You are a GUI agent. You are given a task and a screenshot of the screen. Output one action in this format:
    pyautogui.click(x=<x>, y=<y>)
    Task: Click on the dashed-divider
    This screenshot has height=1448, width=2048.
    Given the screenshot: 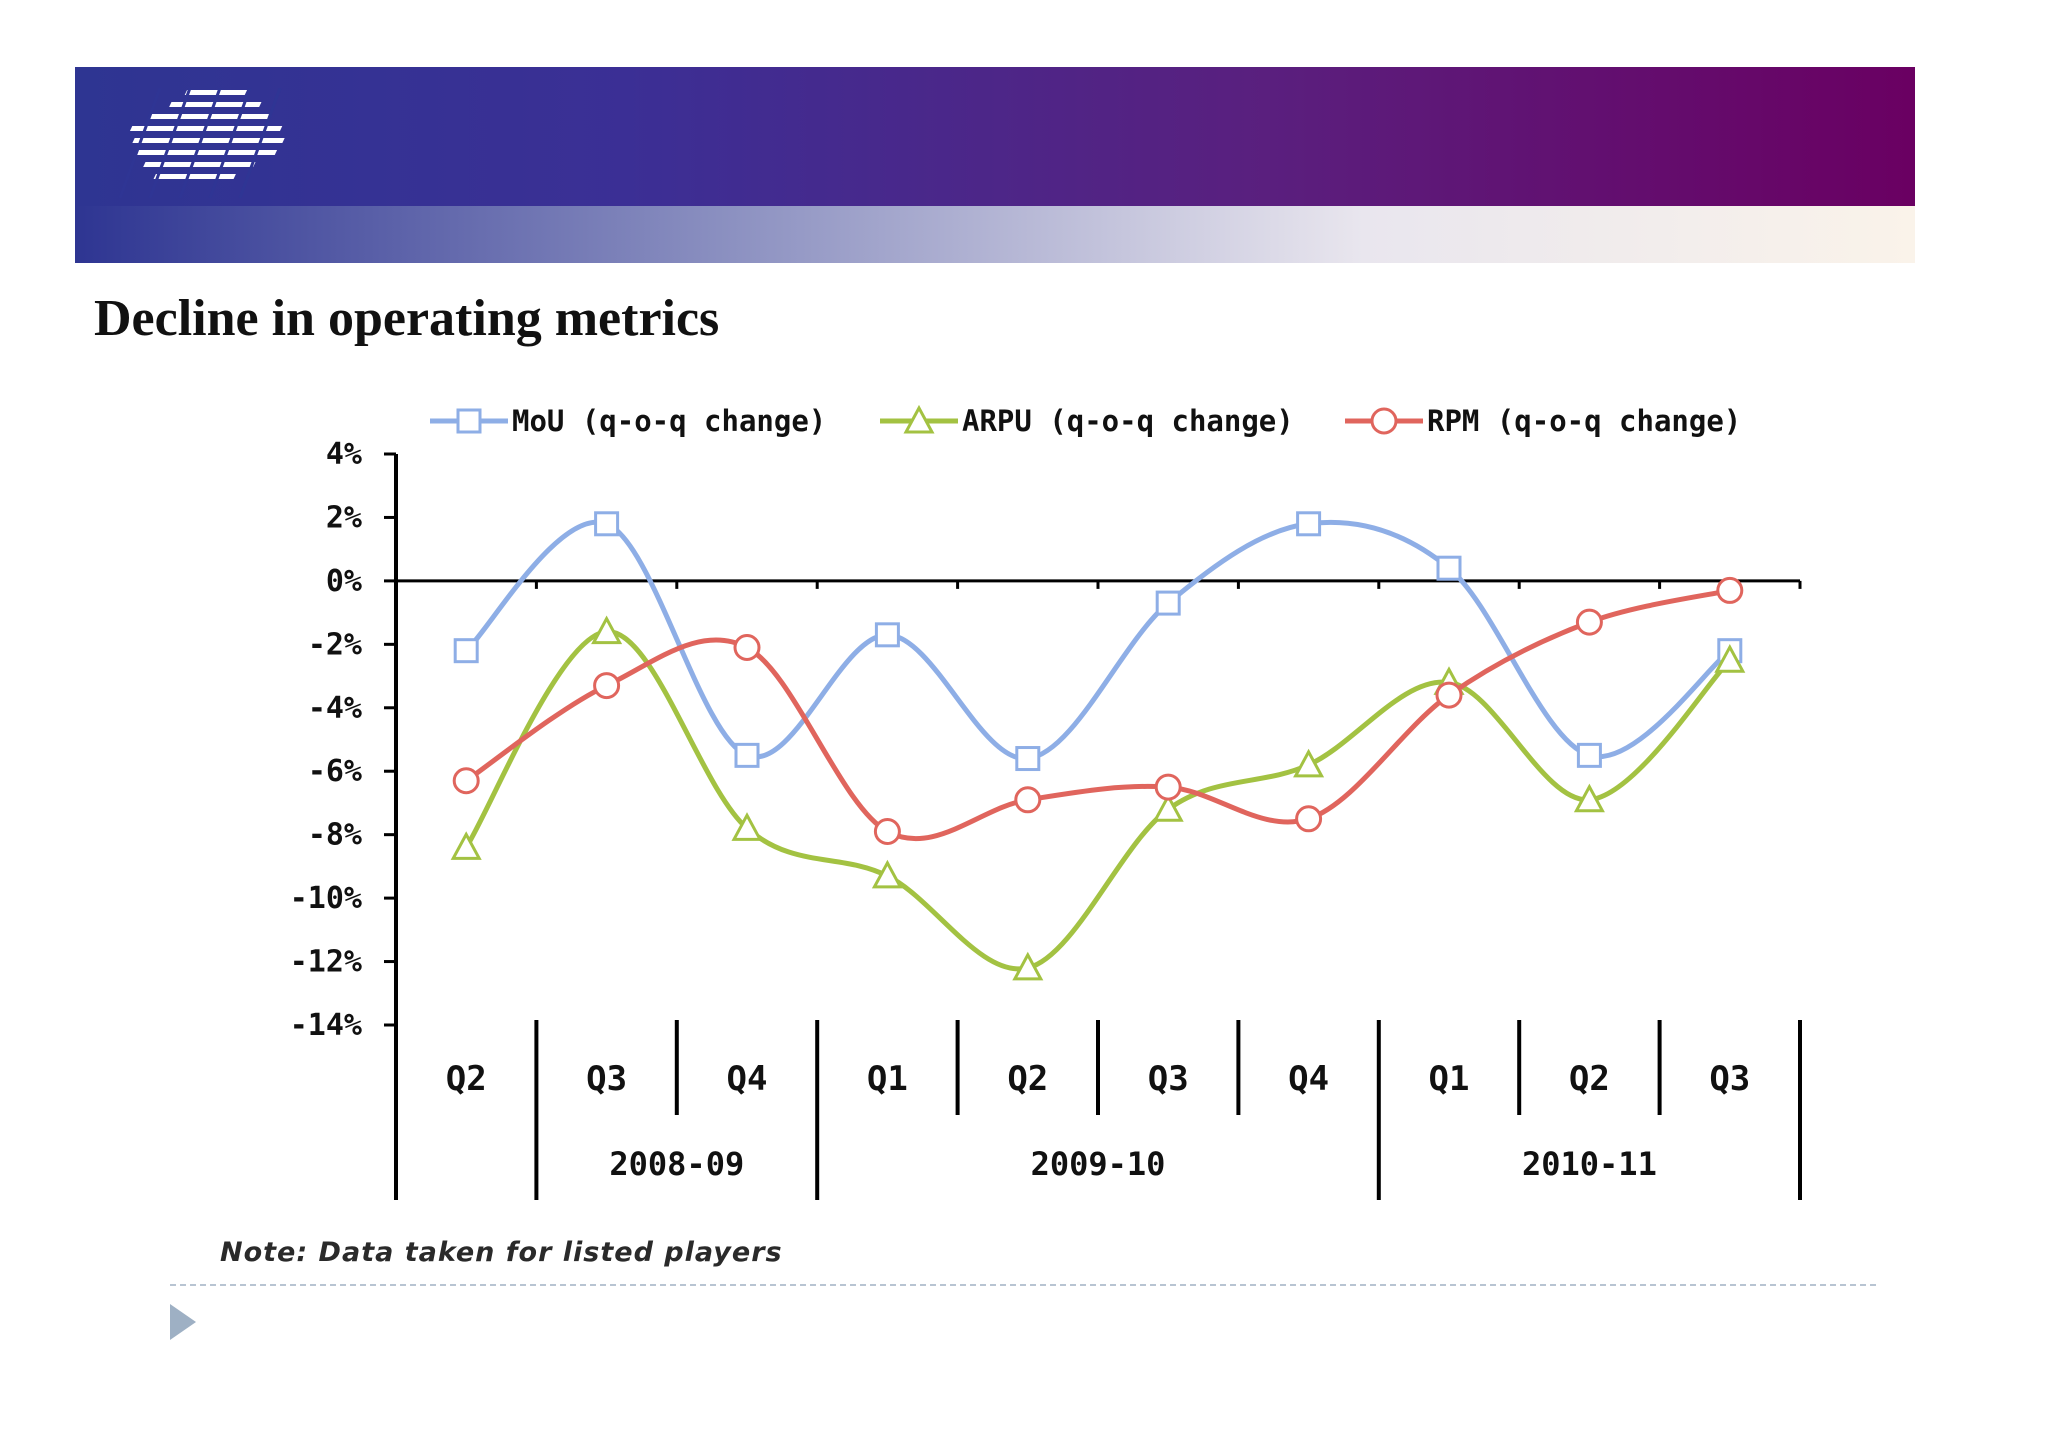 What is the action you would take?
    pyautogui.click(x=1023, y=1285)
    